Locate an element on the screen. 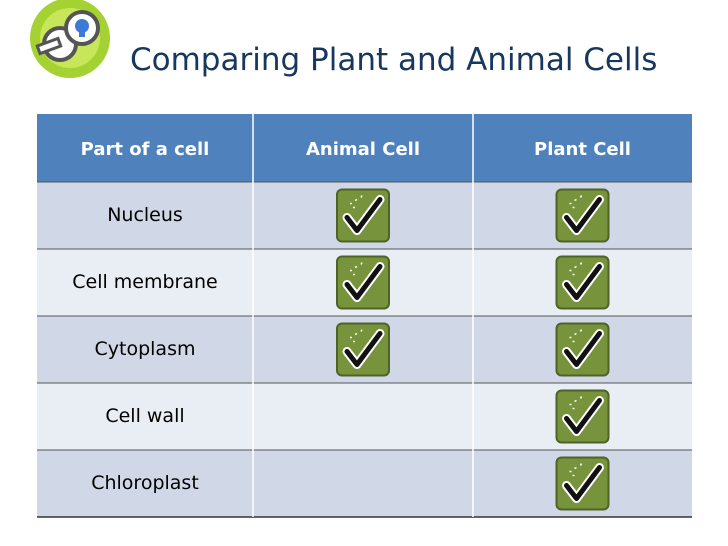 The height and width of the screenshot is (546, 728). slide-title: Comparing Plant and Animal Cells is located at coordinates (394, 60).